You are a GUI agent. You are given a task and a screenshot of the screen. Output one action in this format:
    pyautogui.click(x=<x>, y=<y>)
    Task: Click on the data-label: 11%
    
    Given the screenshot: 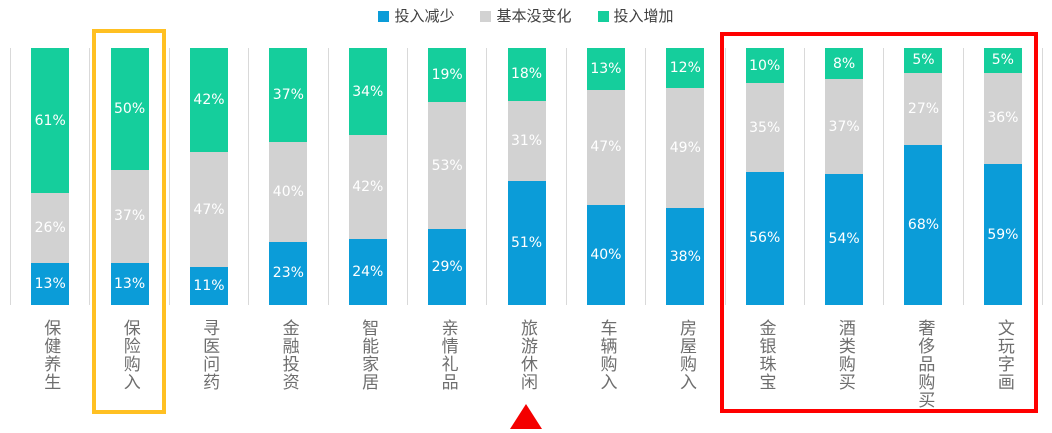 What is the action you would take?
    pyautogui.click(x=209, y=286)
    